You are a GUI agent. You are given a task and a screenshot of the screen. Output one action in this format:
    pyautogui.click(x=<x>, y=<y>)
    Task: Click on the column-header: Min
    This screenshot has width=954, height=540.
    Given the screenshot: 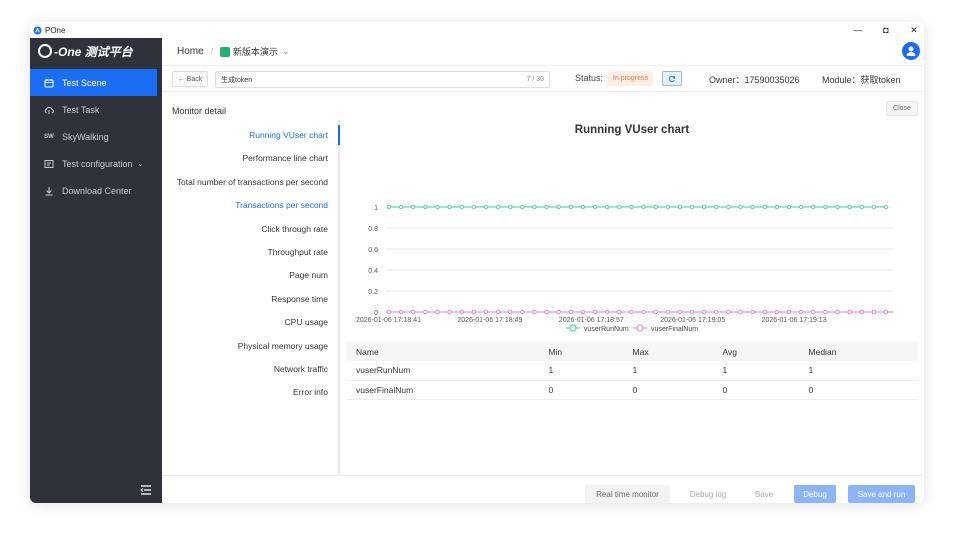 What is the action you would take?
    pyautogui.click(x=580, y=351)
    